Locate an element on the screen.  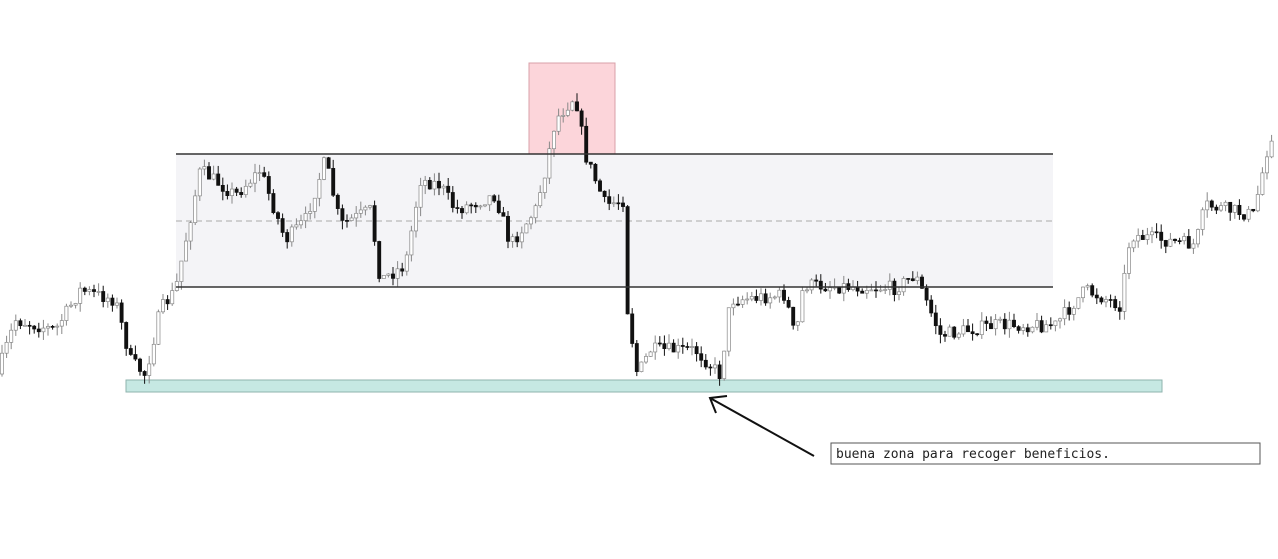
target-zone is located at coordinates (644, 386).